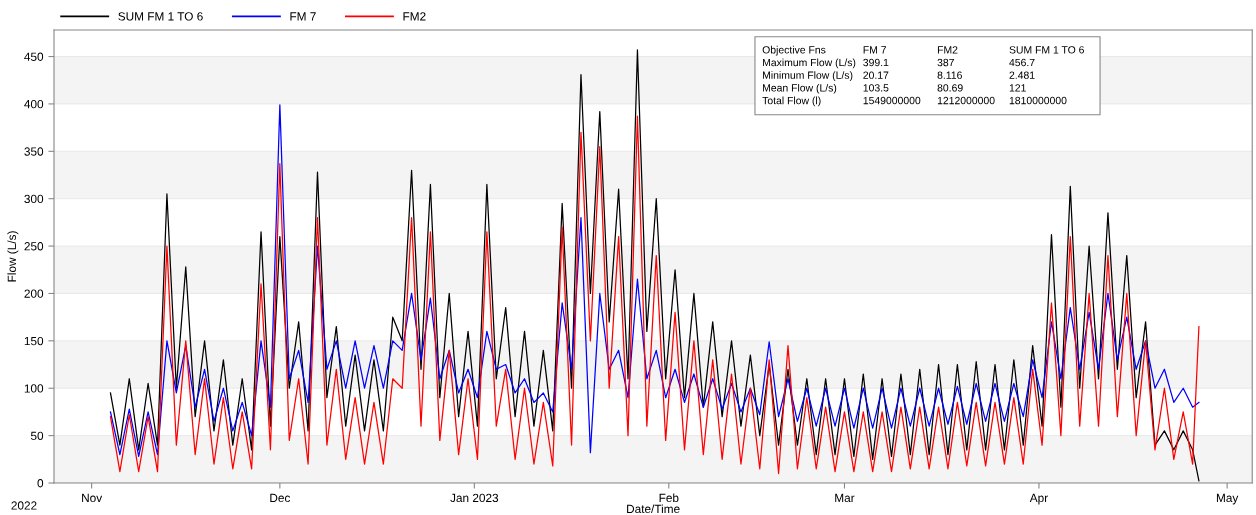 This screenshot has height=515, width=1256. Describe the element at coordinates (800, 88) in the screenshot. I see `annotation: Mean Flow (L/s)` at that location.